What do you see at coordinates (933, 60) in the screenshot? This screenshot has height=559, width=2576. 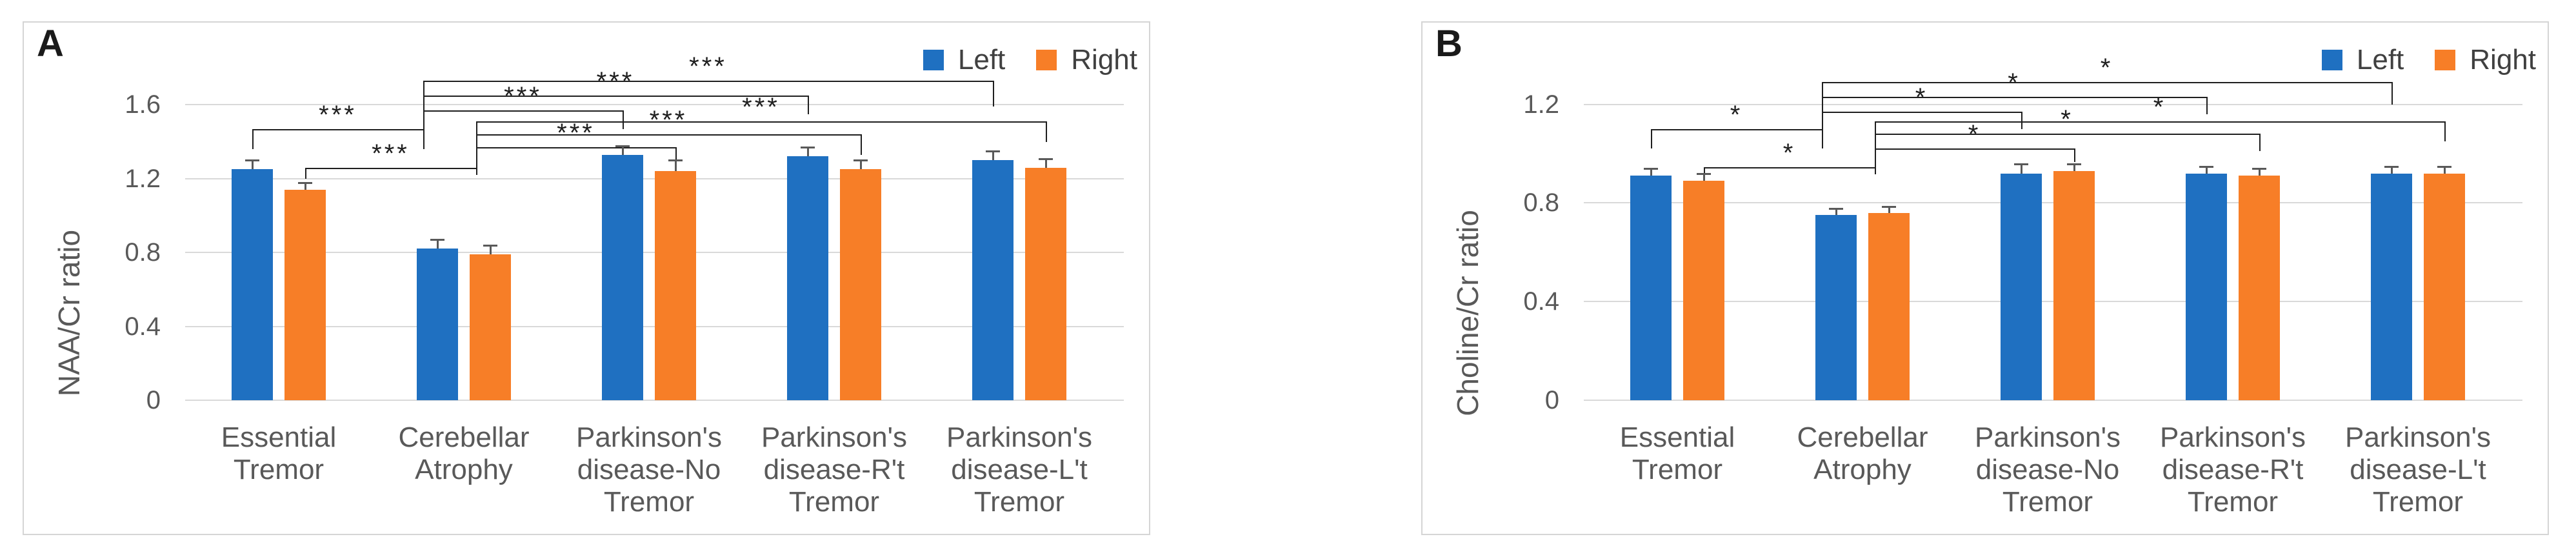 I see `legend-swatch-left` at bounding box center [933, 60].